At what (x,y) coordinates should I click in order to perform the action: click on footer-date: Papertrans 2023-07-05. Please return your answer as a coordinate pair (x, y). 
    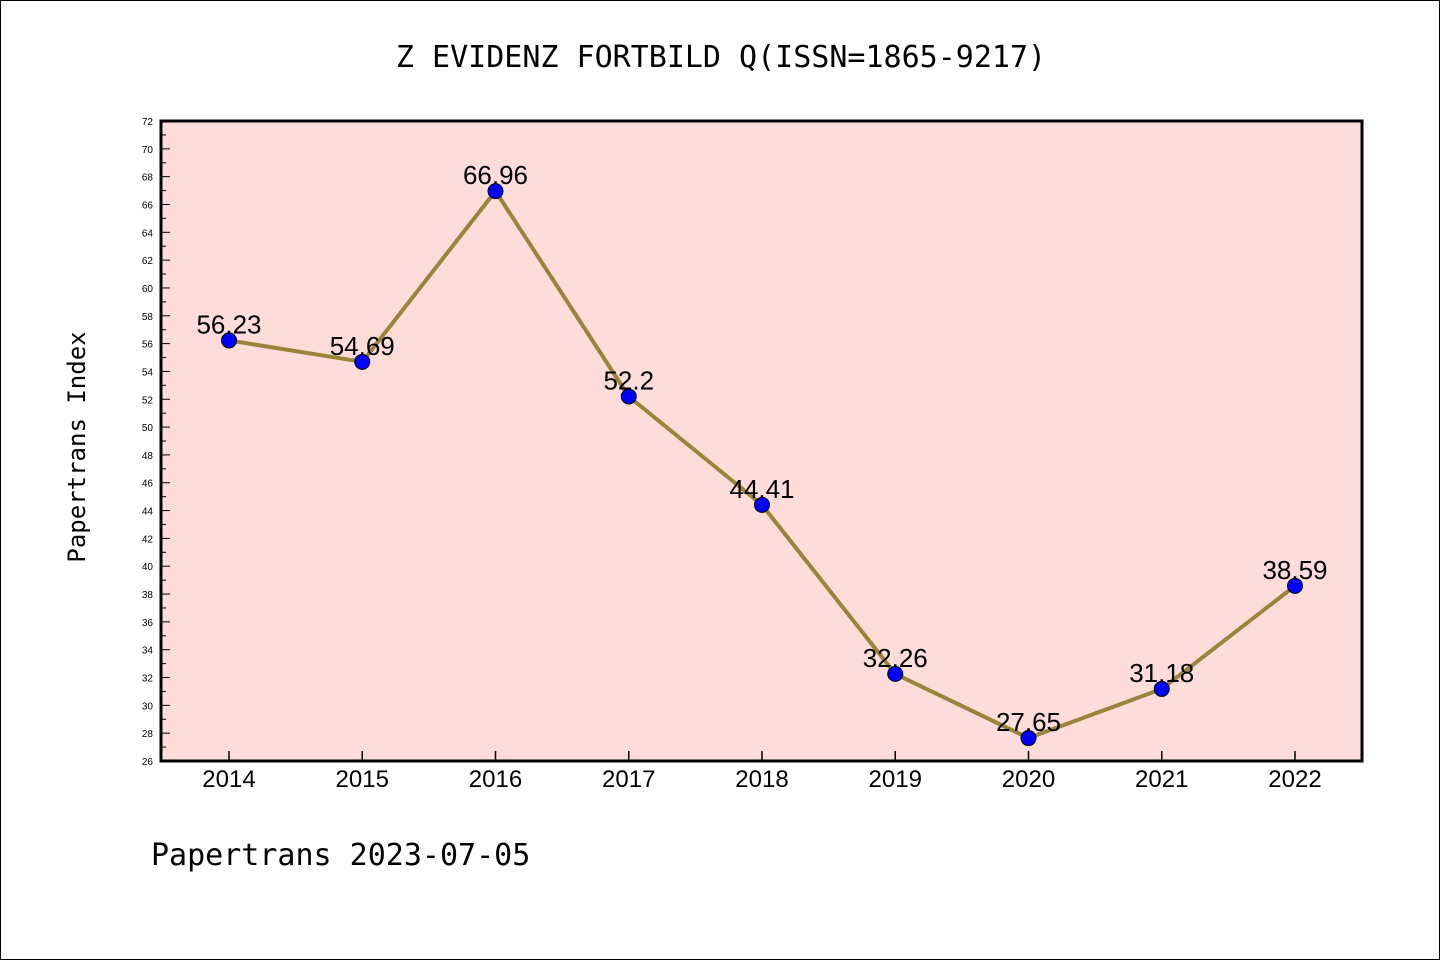
    Looking at the image, I should click on (340, 855).